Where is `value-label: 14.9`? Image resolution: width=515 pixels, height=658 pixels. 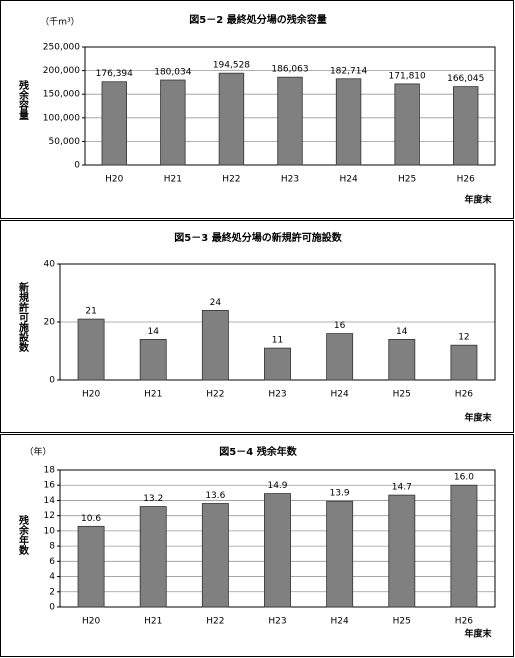
value-label: 14.9 is located at coordinates (277, 486).